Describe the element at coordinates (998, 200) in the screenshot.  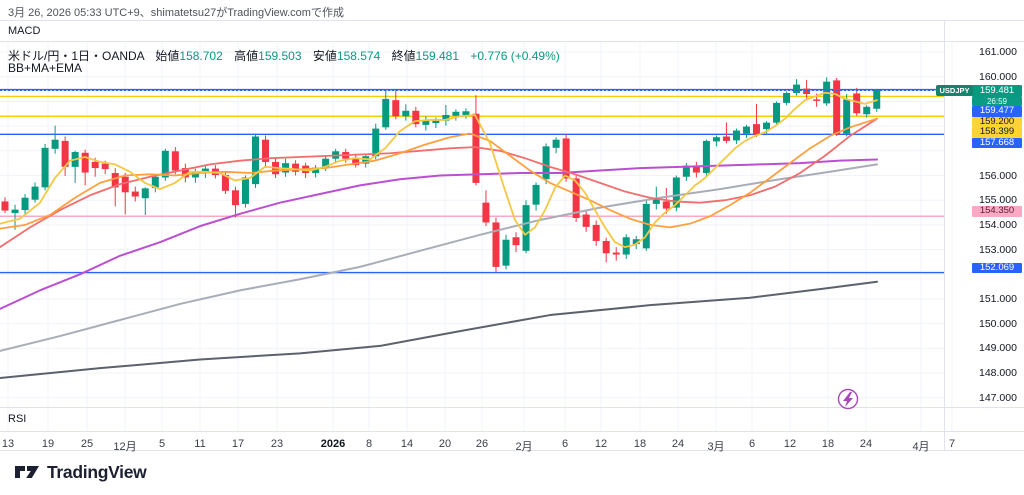
I see `y-axis-tick: 155.000` at that location.